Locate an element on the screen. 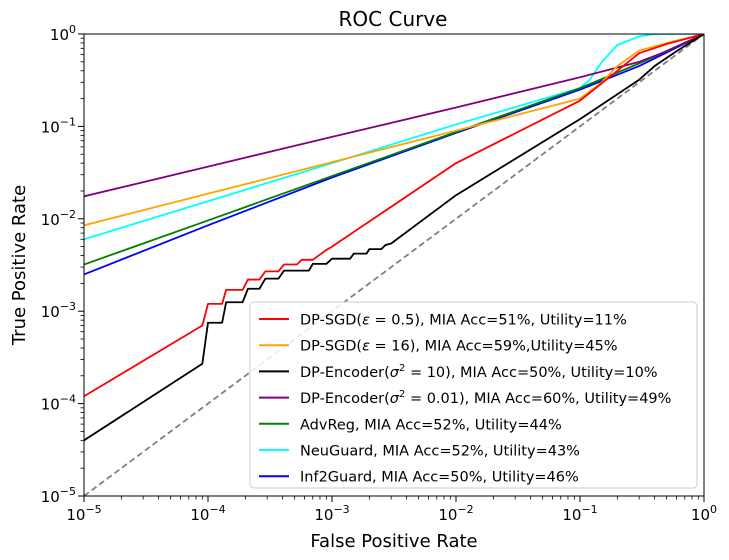 This screenshot has height=560, width=729. x-tick-label: 10⁰ is located at coordinates (704, 513).